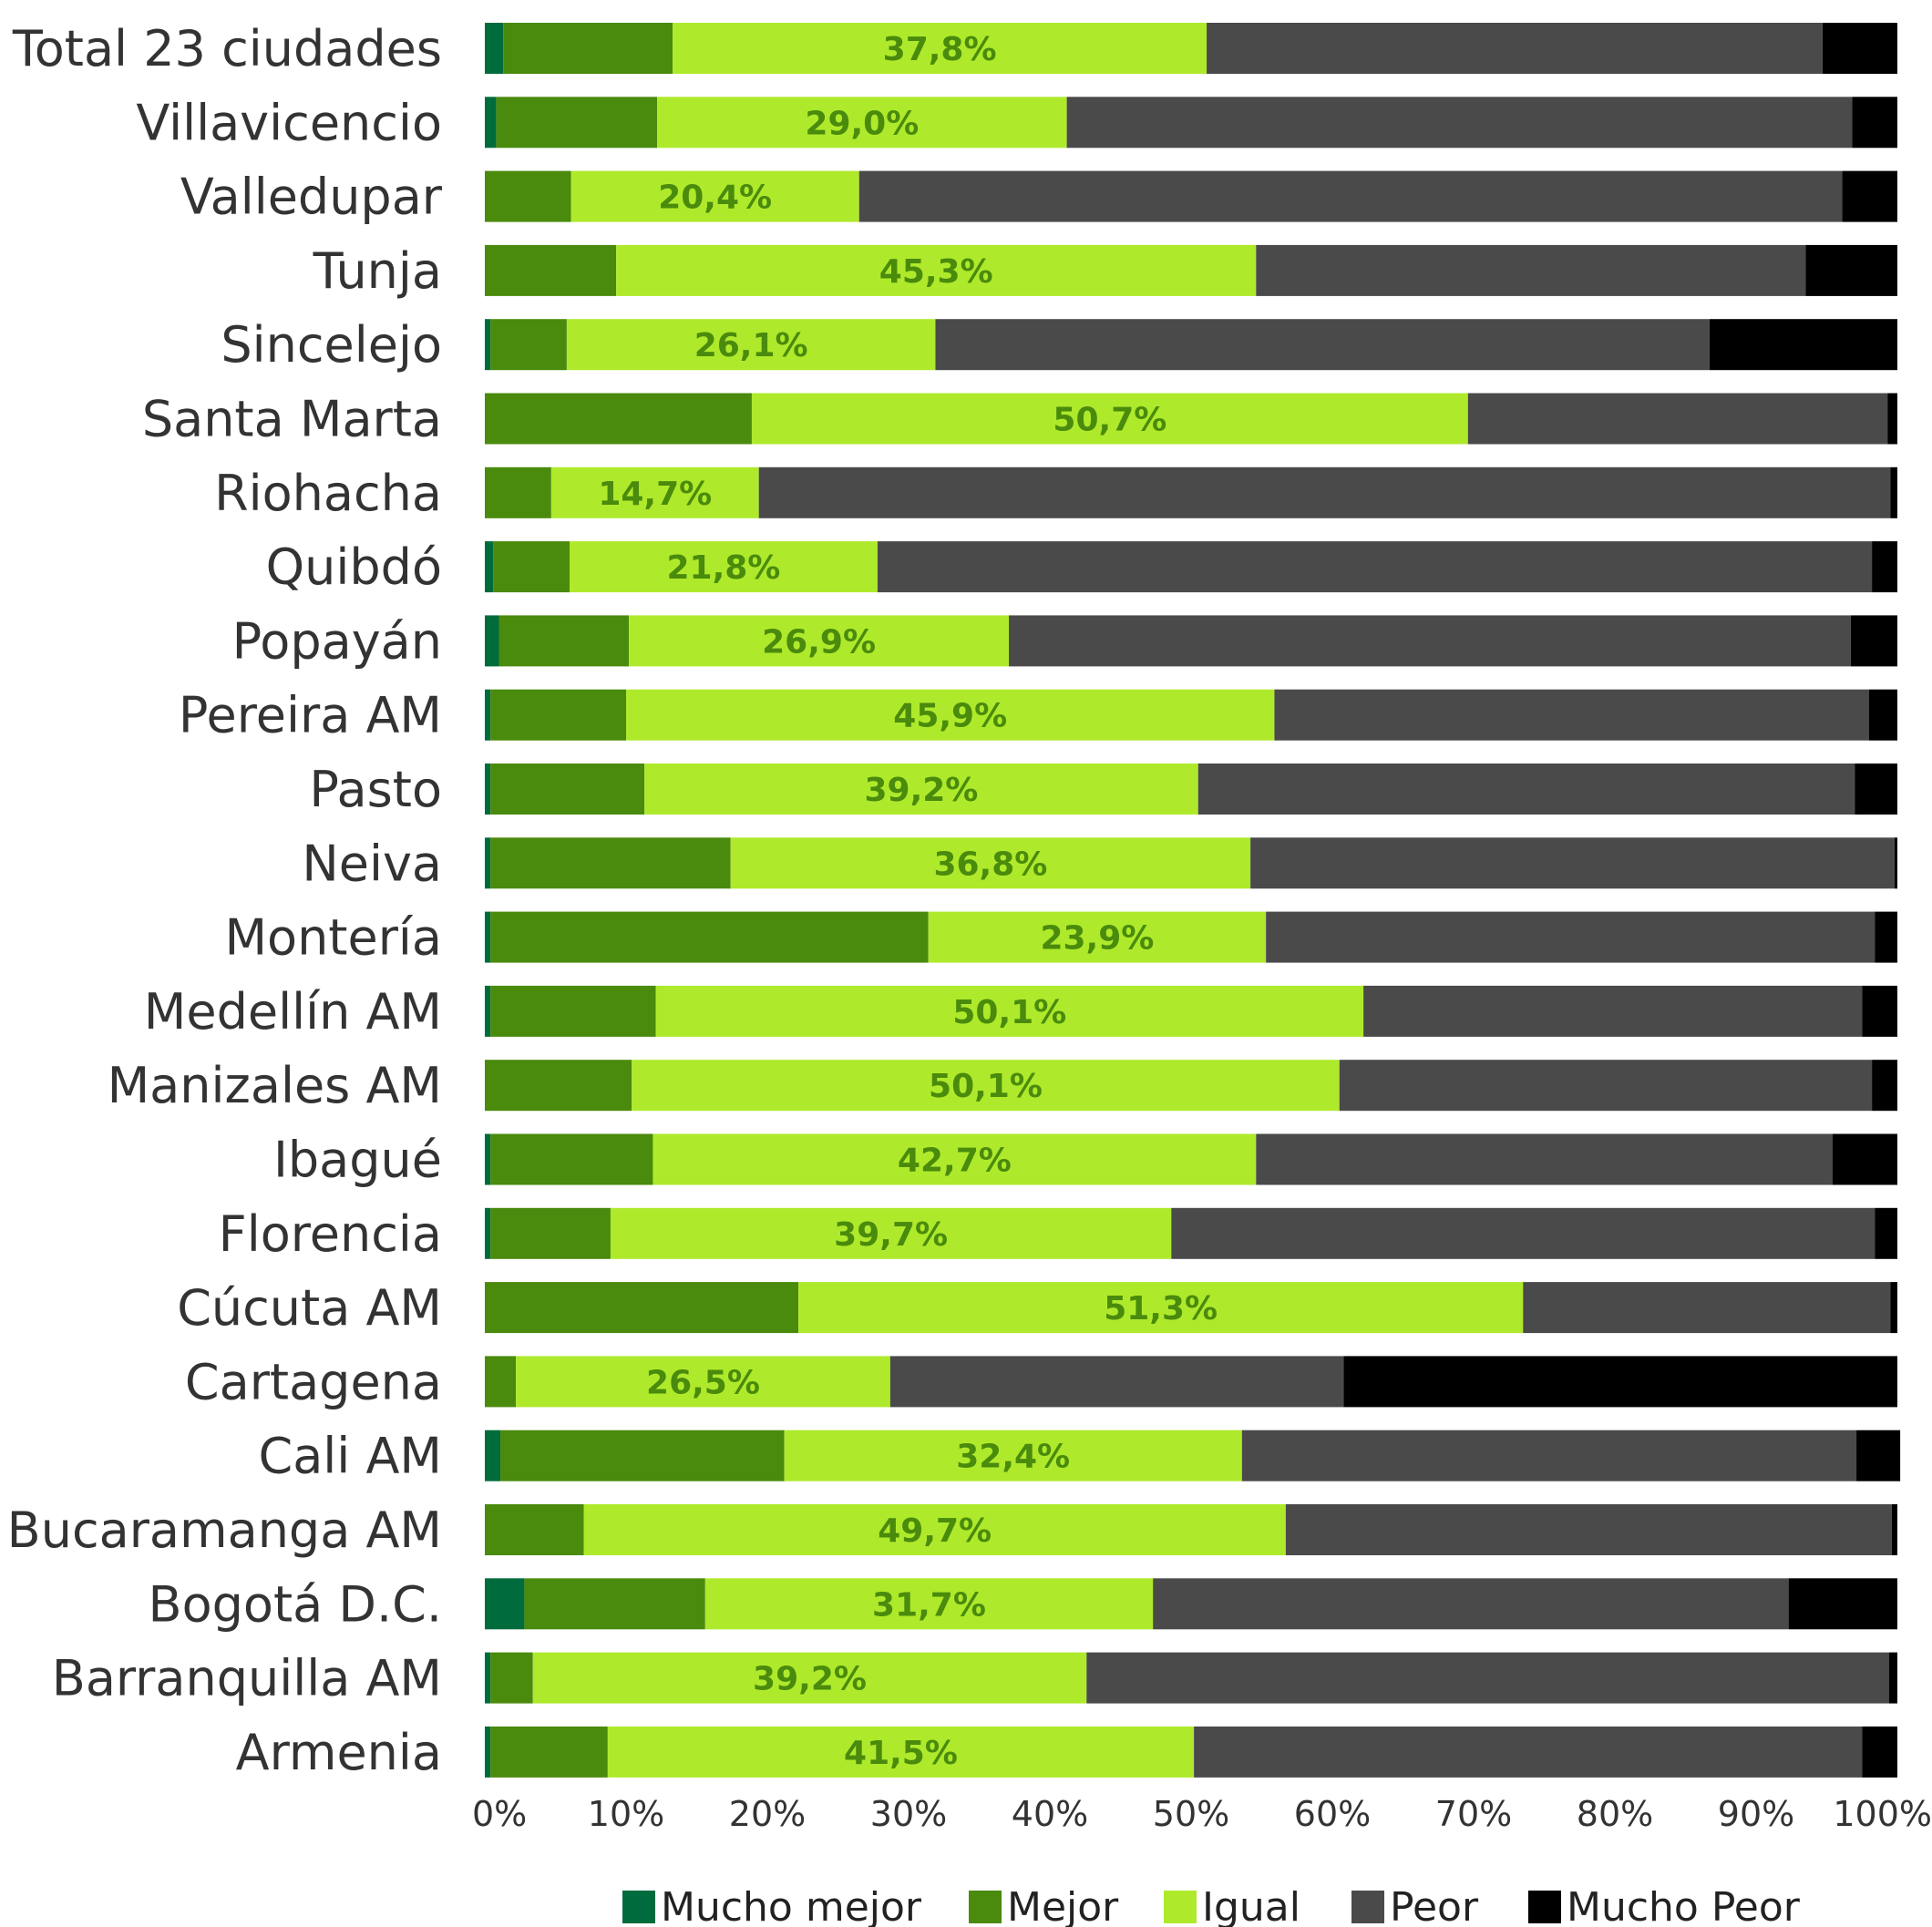 This screenshot has height=1927, width=1932. I want to click on category-label: Tunja, so click(377, 271).